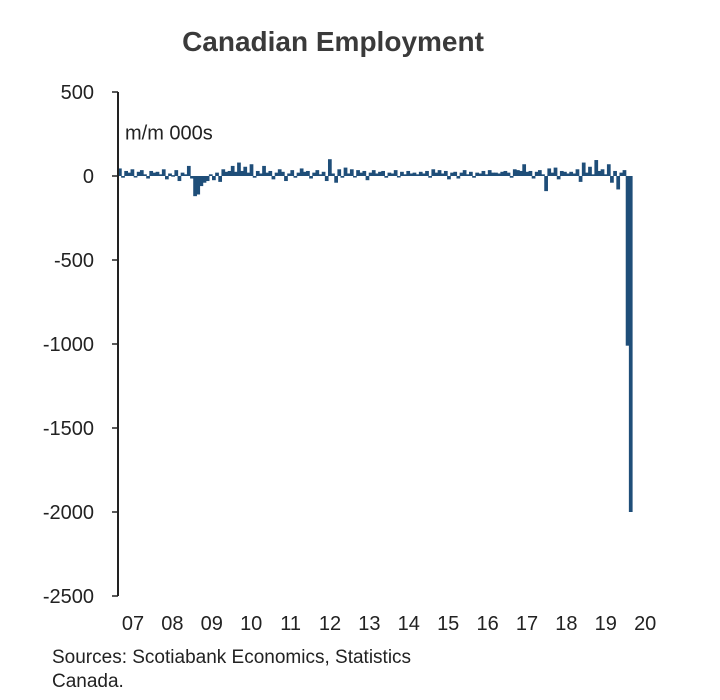 The image size is (720, 700). What do you see at coordinates (133, 624) in the screenshot?
I see `x-tick-label: 07` at bounding box center [133, 624].